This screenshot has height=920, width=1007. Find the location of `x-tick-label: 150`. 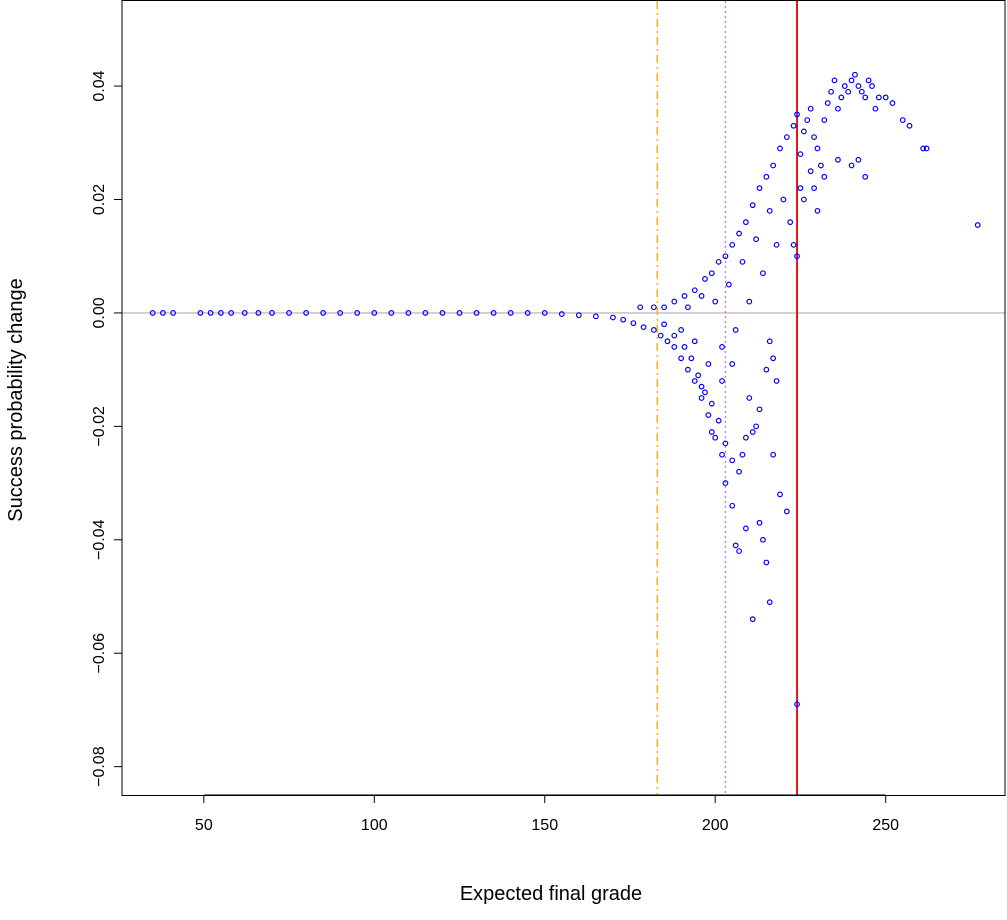

x-tick-label: 150 is located at coordinates (544, 825).